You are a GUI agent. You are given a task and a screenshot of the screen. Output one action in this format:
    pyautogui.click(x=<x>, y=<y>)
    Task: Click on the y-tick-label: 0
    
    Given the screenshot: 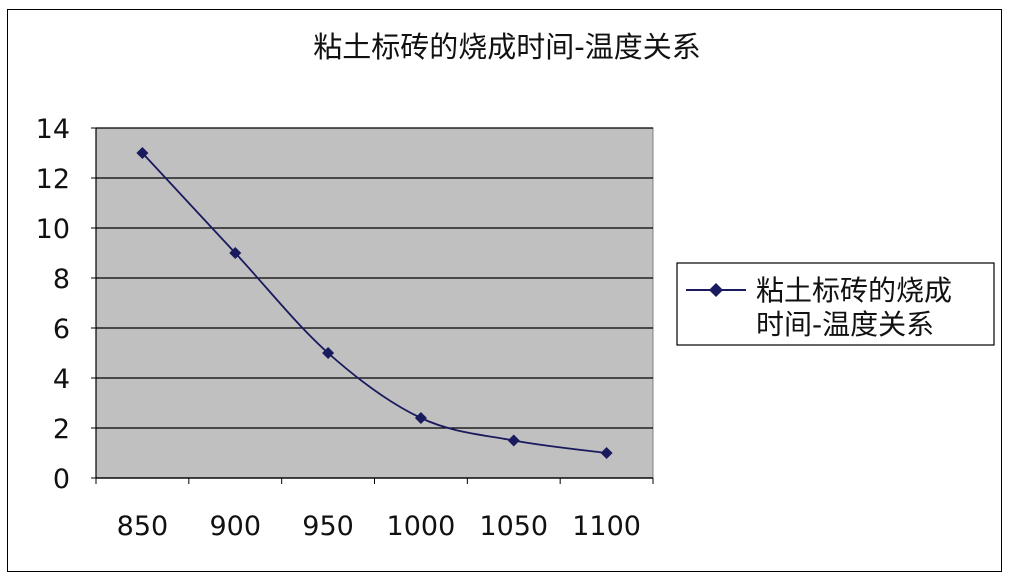 What is the action you would take?
    pyautogui.click(x=61, y=479)
    